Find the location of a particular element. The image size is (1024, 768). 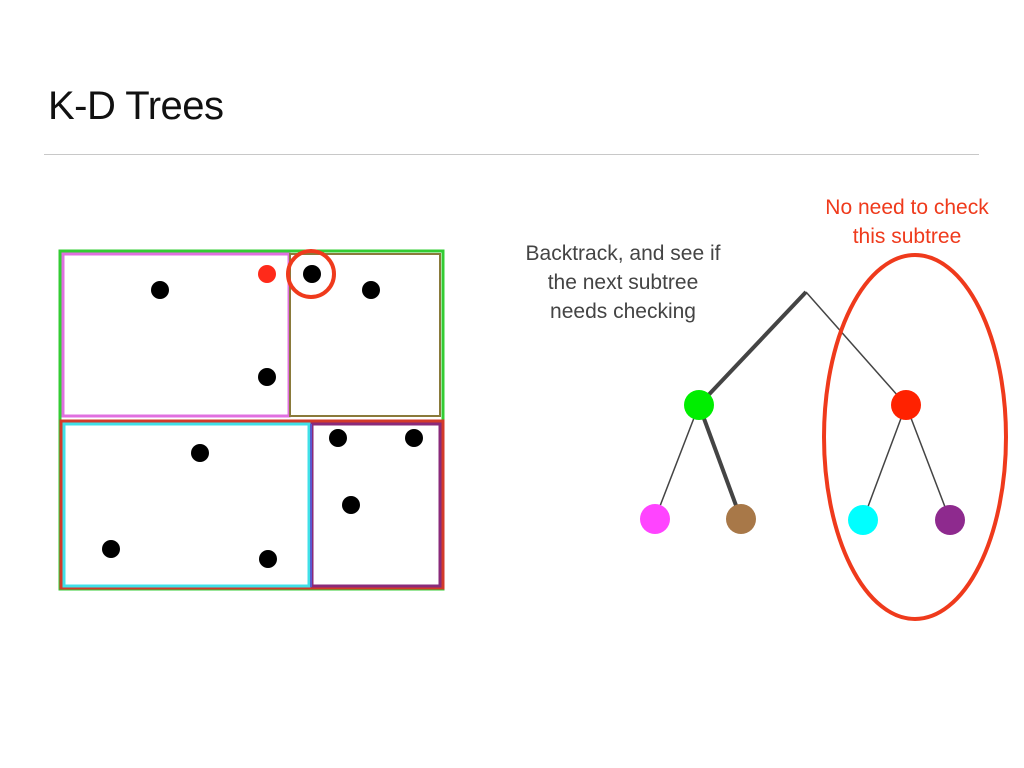

no-need-caption-line: No need to check is located at coordinates (907, 207).